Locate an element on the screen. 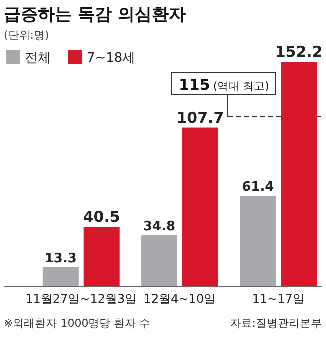  data-label: 40.5 is located at coordinates (101, 217).